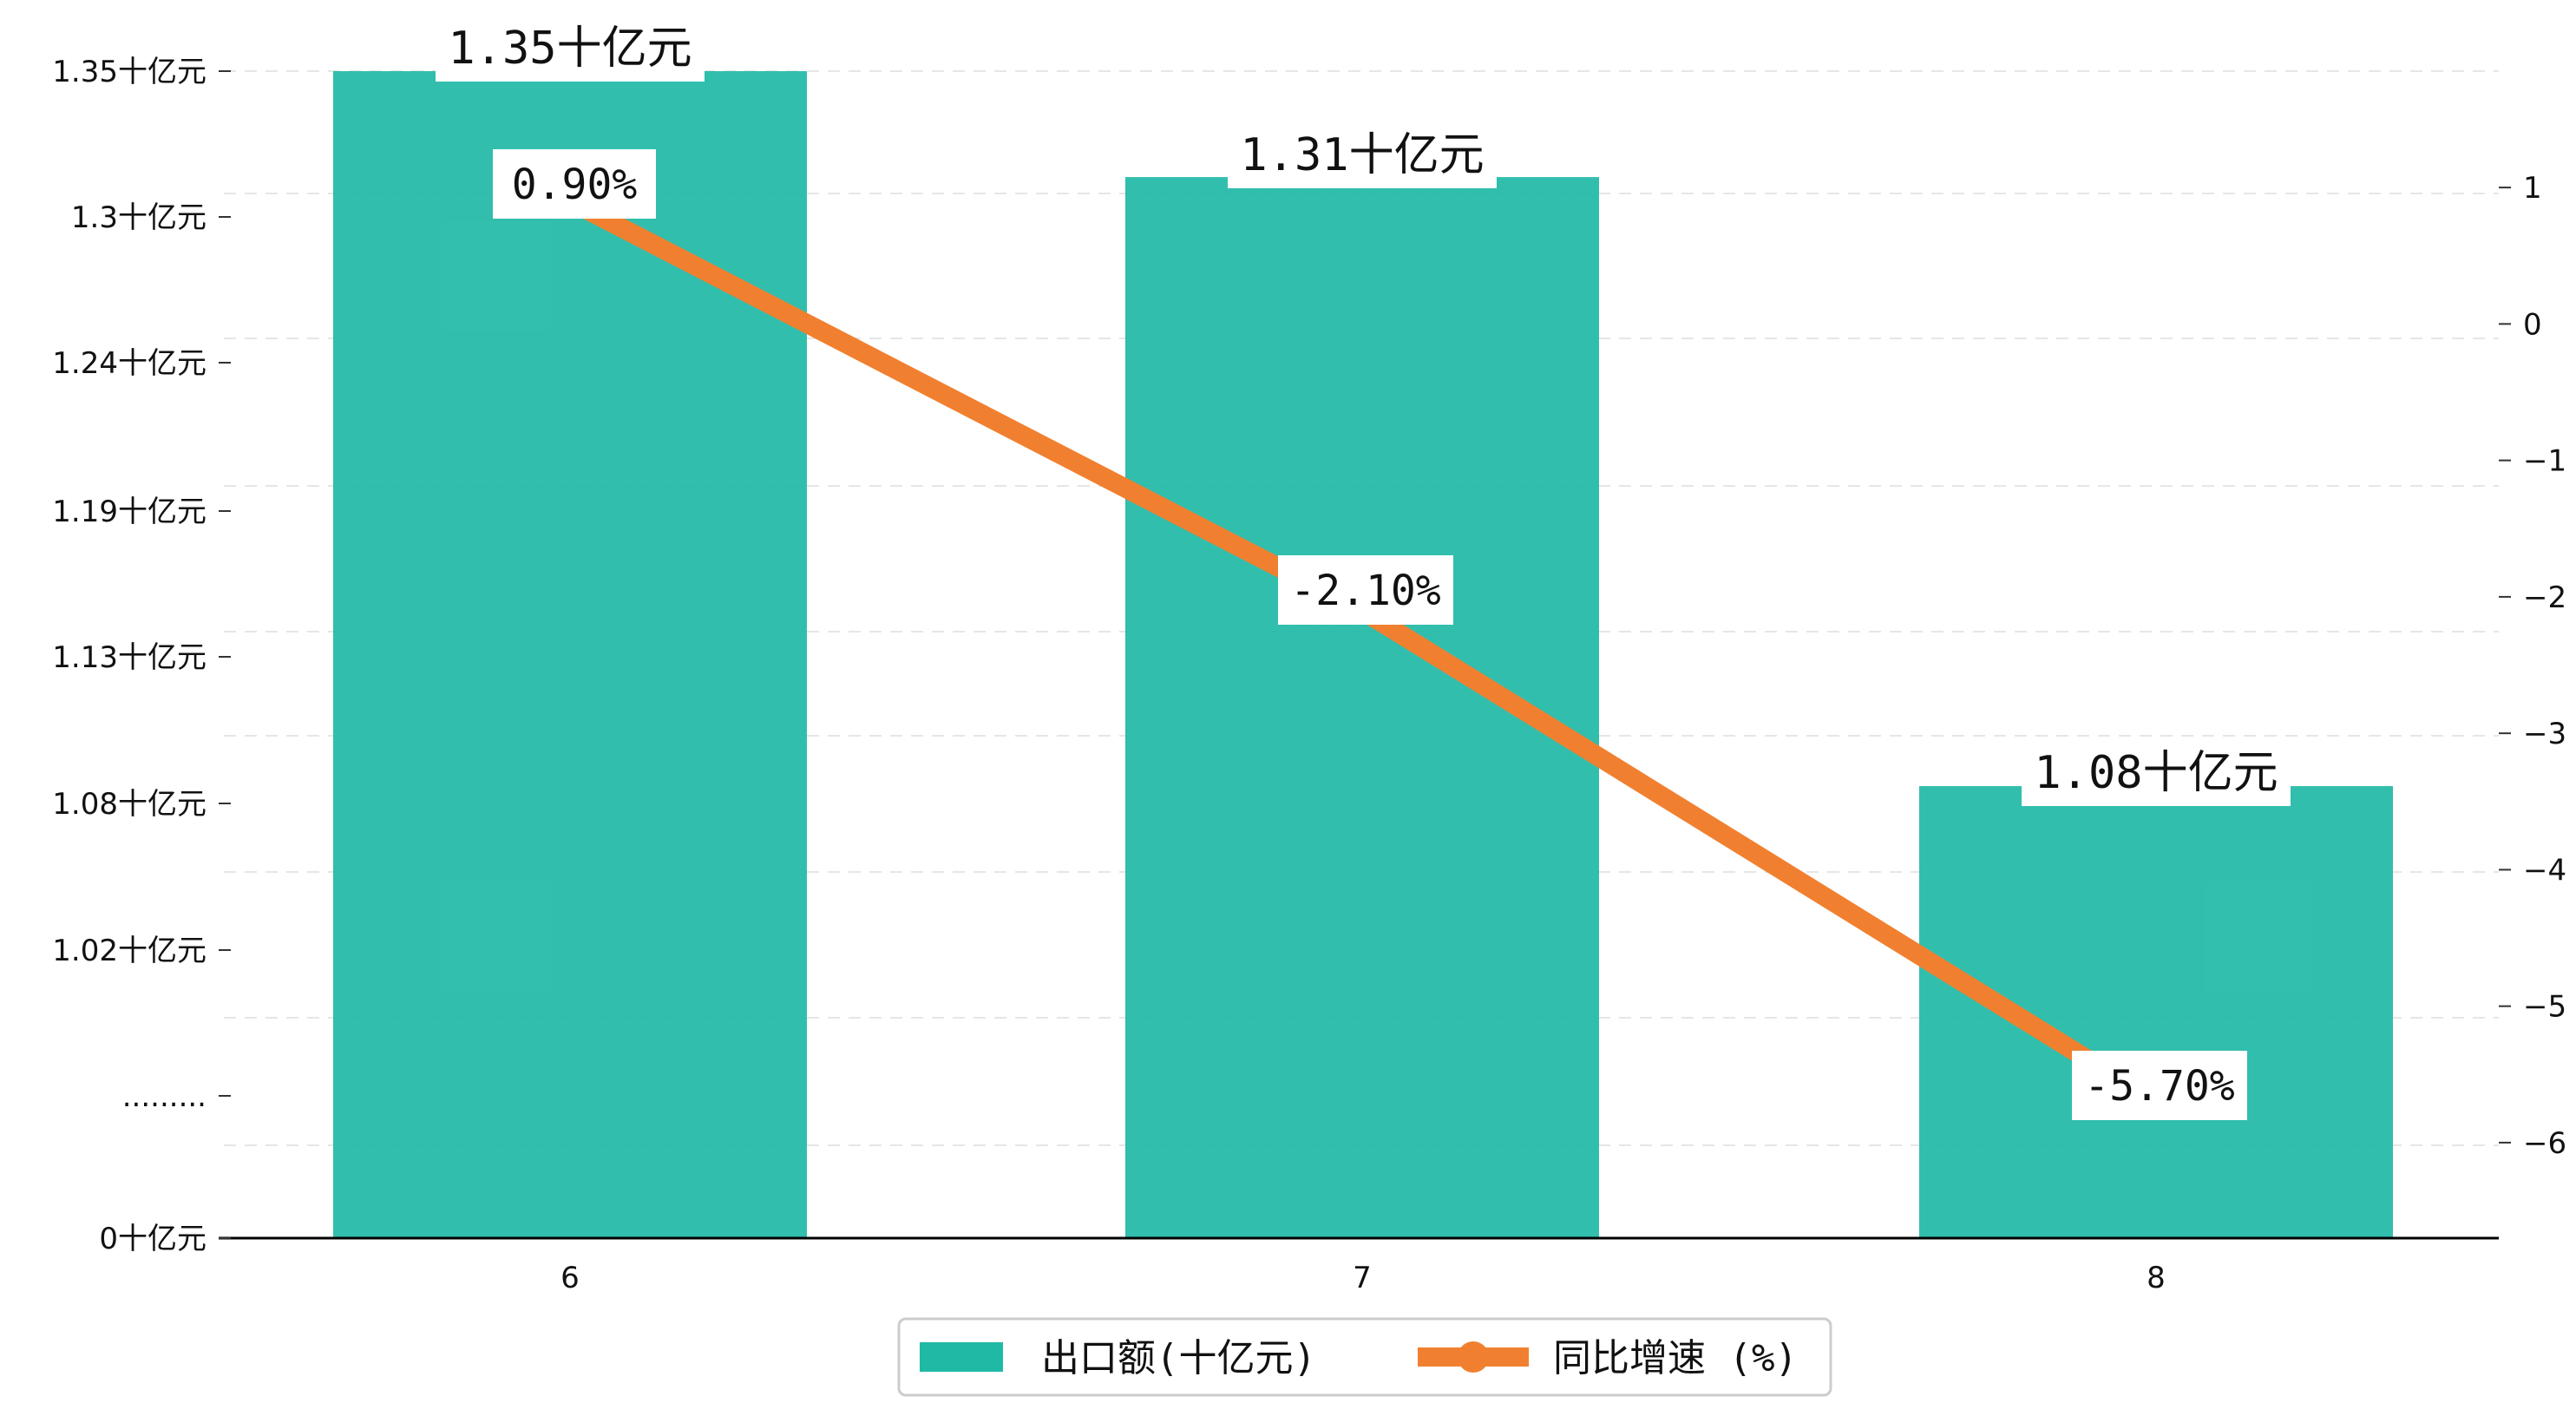 The image size is (2576, 1416). Describe the element at coordinates (152, 1239) in the screenshot. I see `y-left-tick-label: 0十亿元` at that location.